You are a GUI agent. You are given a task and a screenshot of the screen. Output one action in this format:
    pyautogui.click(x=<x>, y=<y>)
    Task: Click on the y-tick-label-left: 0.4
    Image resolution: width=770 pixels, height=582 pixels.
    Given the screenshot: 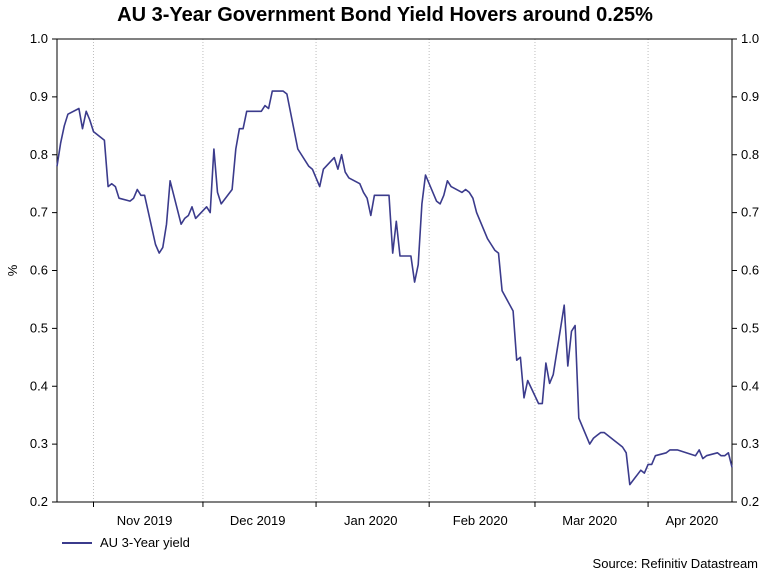 What is the action you would take?
    pyautogui.click(x=39, y=385)
    